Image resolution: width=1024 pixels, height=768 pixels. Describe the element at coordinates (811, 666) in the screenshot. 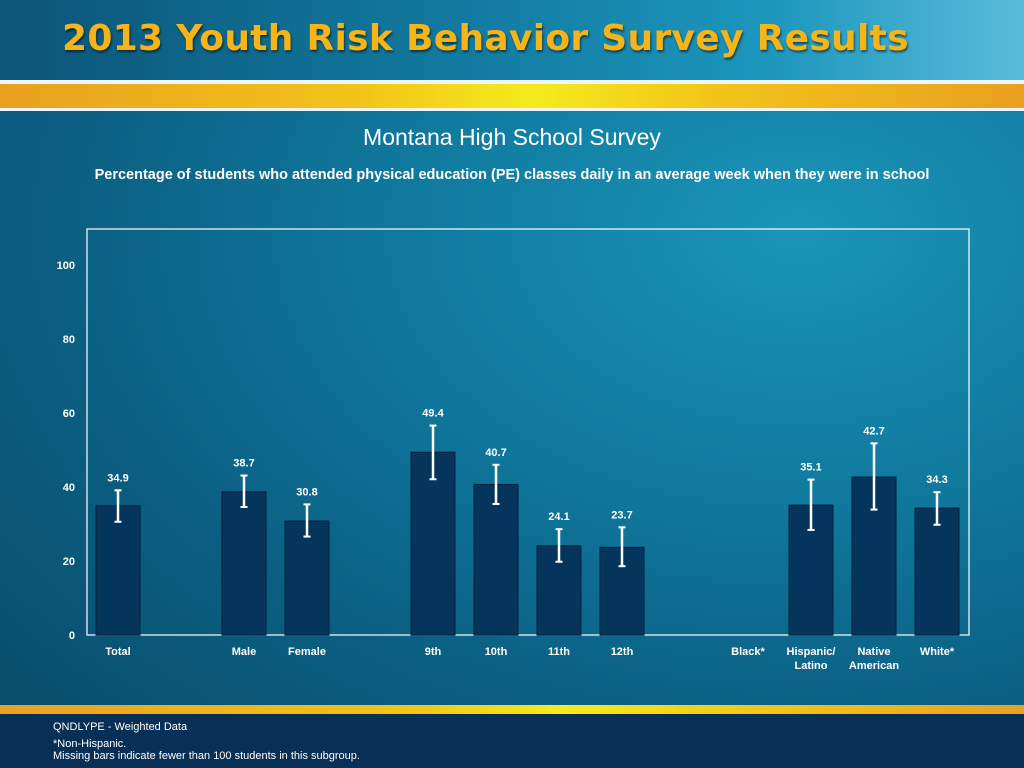

I see `x-tick-label: Latino` at that location.